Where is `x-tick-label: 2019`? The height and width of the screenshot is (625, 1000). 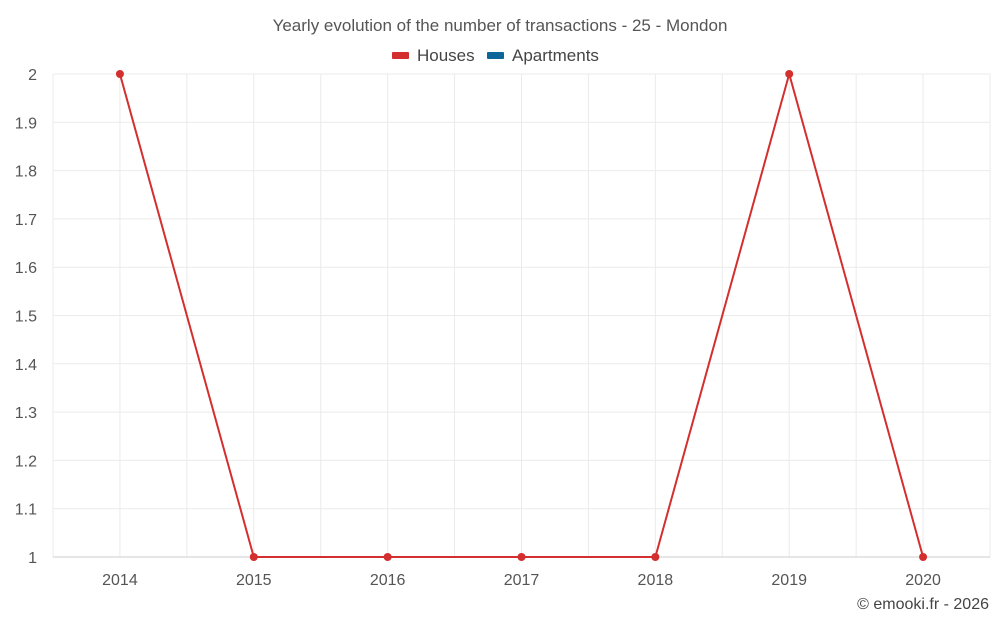
x-tick-label: 2019 is located at coordinates (789, 580).